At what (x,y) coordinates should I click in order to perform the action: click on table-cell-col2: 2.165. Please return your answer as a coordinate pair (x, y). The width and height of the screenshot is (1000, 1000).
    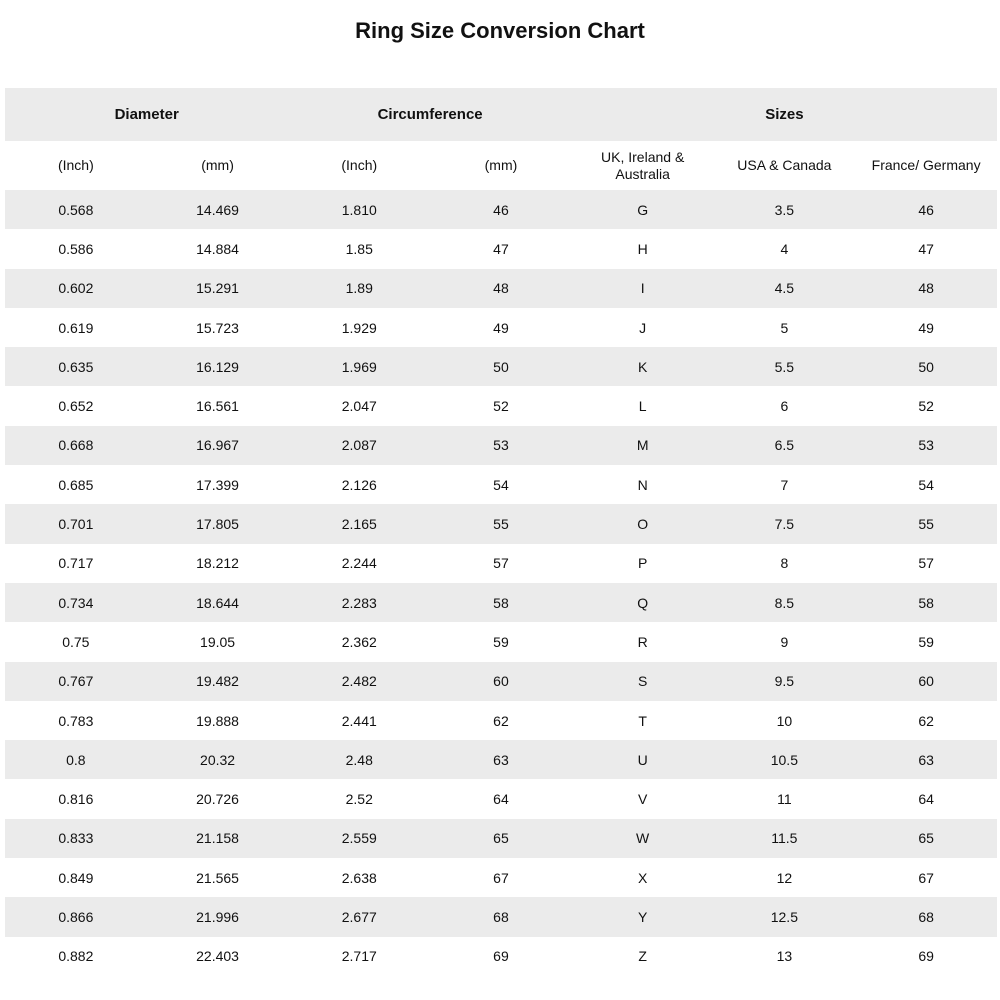
    Looking at the image, I should click on (359, 524).